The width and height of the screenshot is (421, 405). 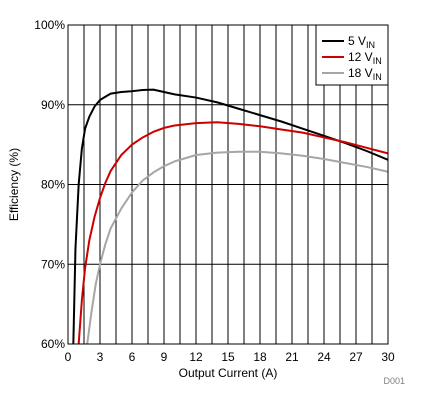 What do you see at coordinates (357, 41) in the screenshot?
I see `legend-entry-name: 5 V` at bounding box center [357, 41].